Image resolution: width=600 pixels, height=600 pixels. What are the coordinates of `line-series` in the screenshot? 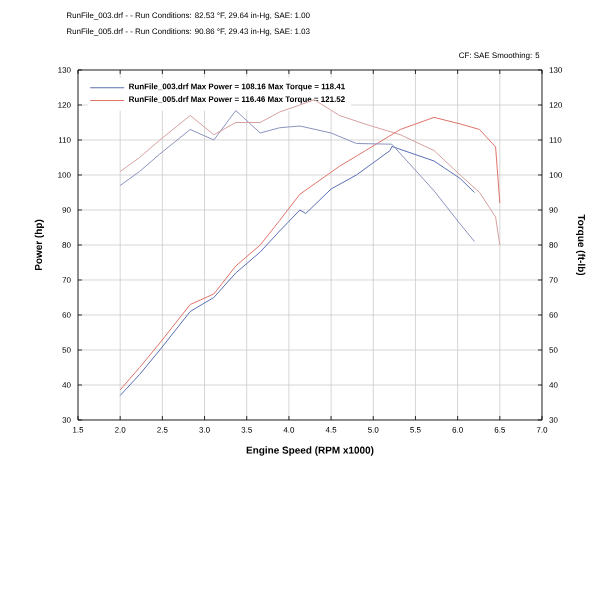 It's located at (297, 176).